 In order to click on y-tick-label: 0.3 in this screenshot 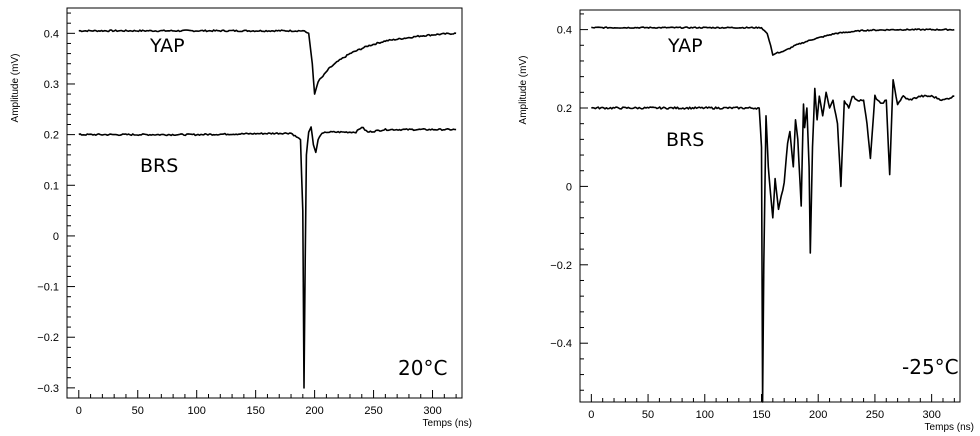, I will do `click(51, 85)`.